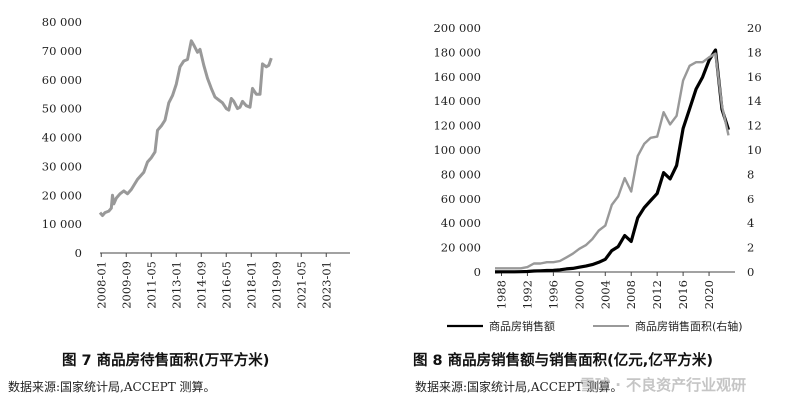 This screenshot has width=800, height=407. What do you see at coordinates (62, 195) in the screenshot?
I see `left-y-tick-label: 20 000` at bounding box center [62, 195].